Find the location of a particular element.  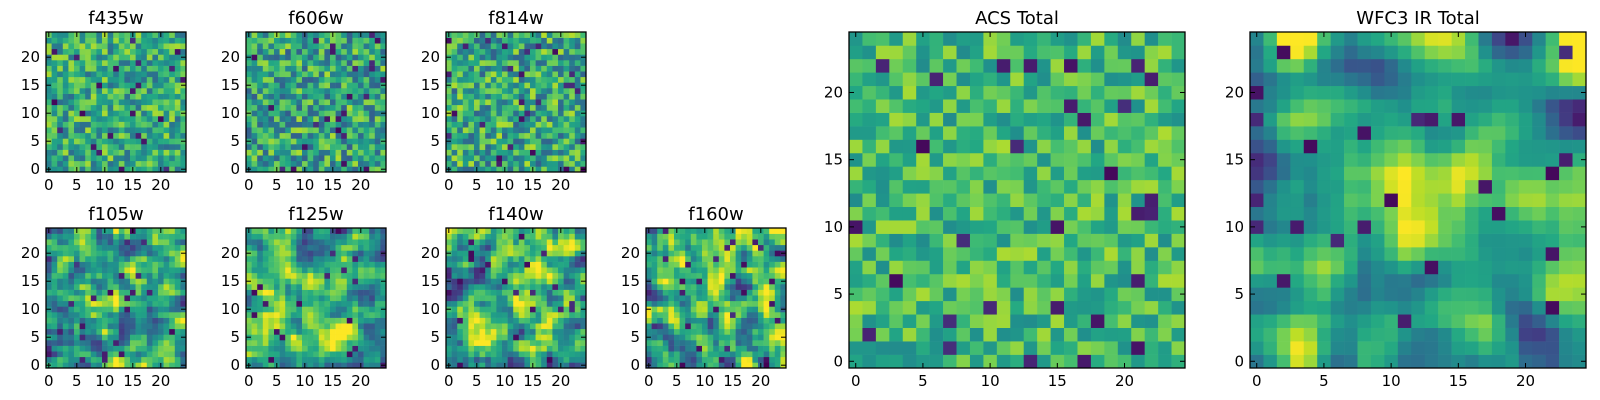

y-tick-label: 20 is located at coordinates (430, 253).